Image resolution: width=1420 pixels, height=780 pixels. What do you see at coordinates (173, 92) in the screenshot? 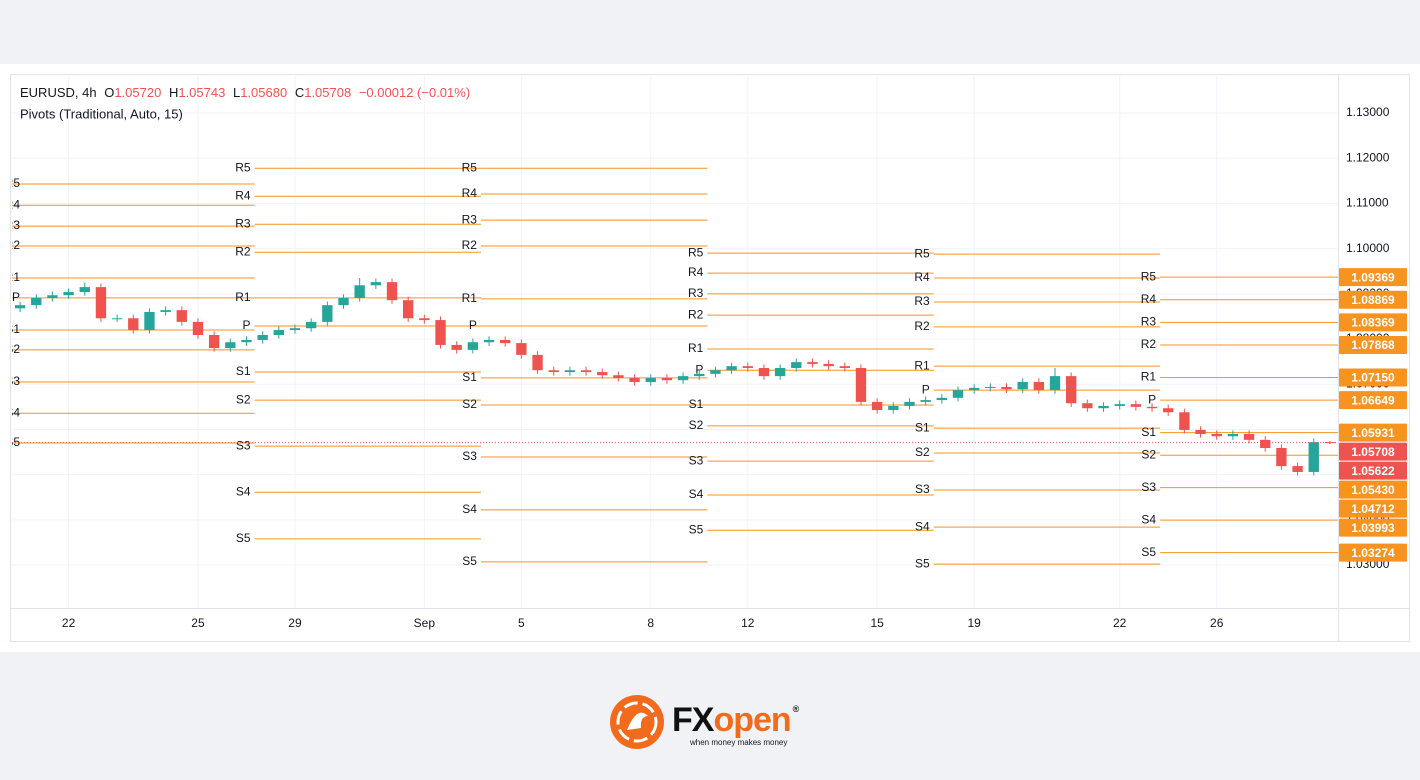
I see `ohlc-label: H` at bounding box center [173, 92].